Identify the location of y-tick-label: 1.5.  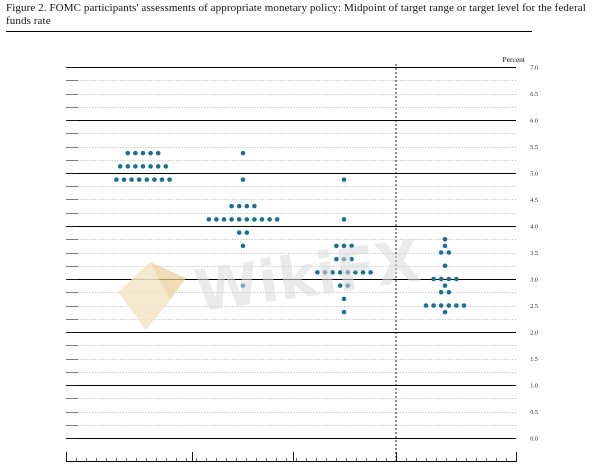
(534, 359).